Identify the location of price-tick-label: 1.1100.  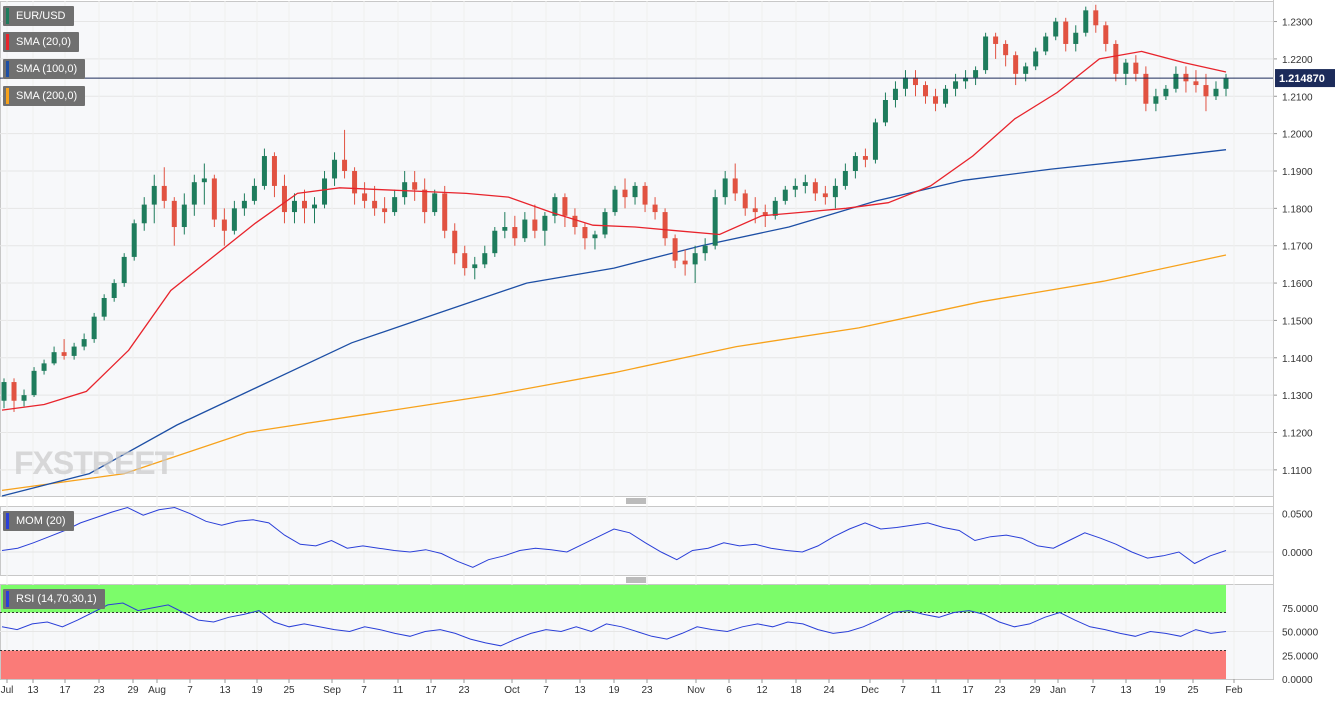
(1297, 471).